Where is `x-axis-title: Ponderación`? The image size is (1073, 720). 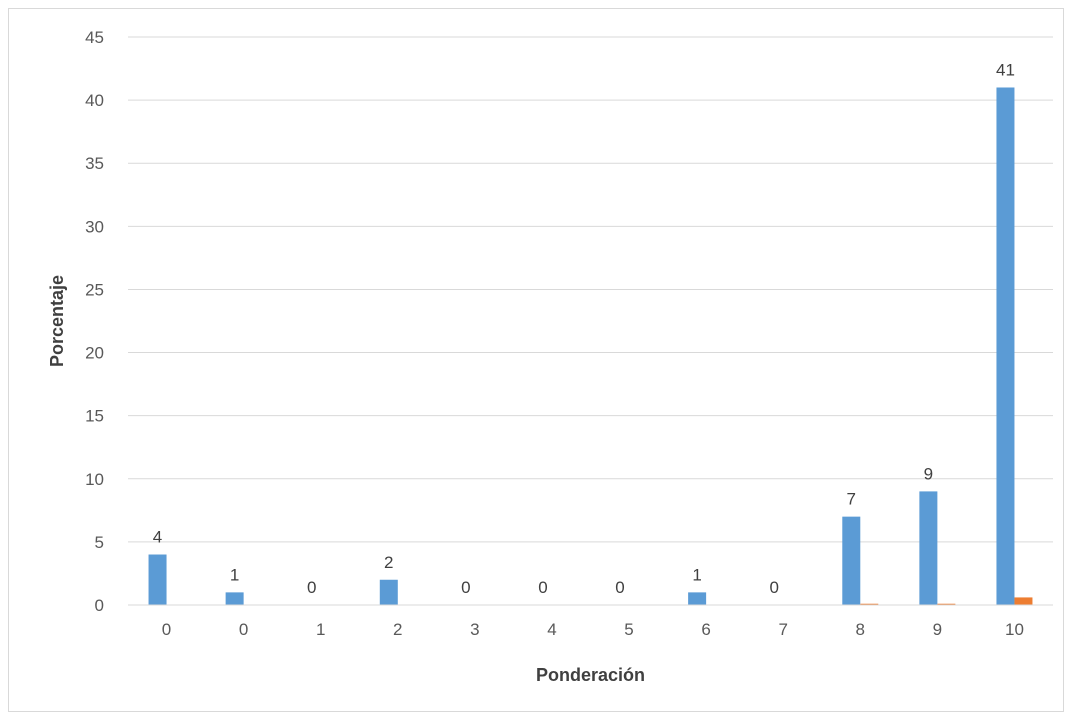 x-axis-title: Ponderación is located at coordinates (590, 675).